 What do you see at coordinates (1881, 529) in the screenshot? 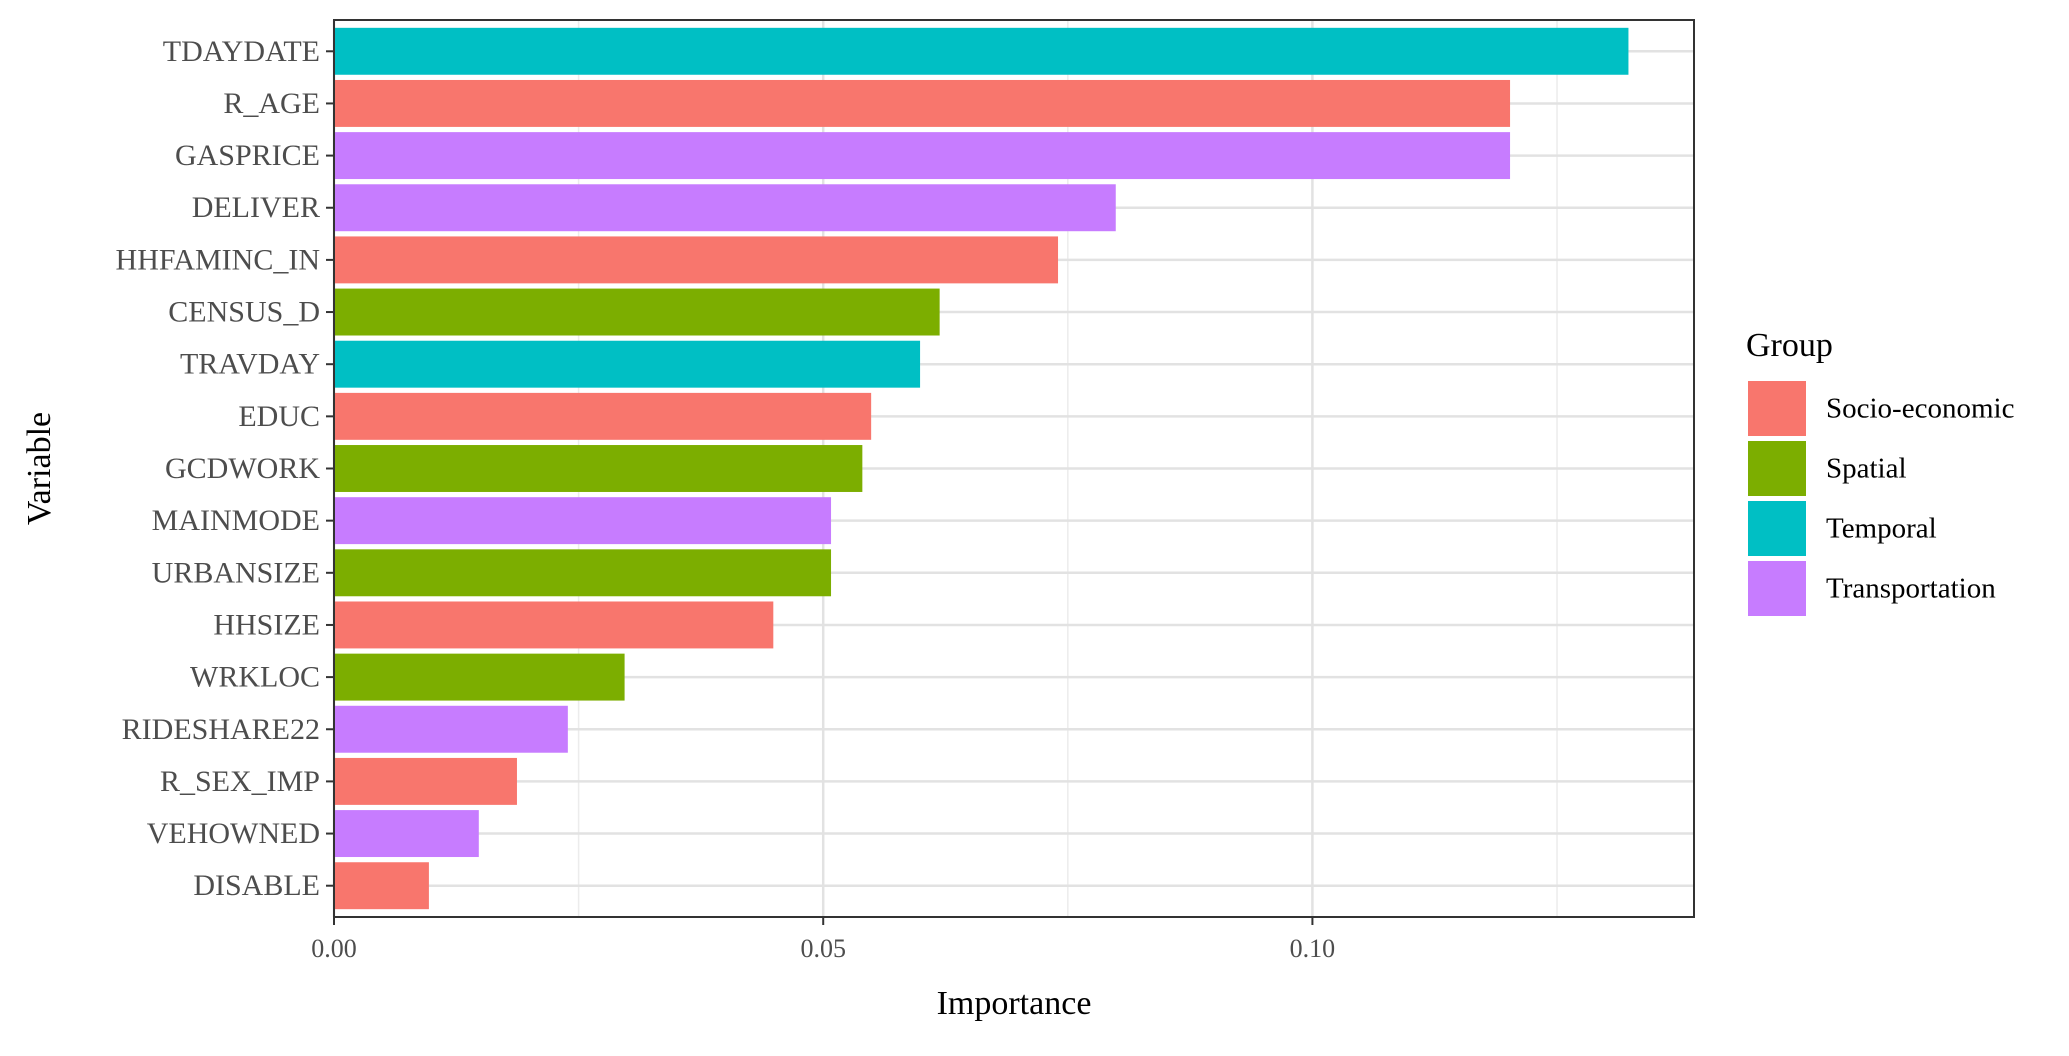
I see `legend-label: Temporal` at bounding box center [1881, 529].